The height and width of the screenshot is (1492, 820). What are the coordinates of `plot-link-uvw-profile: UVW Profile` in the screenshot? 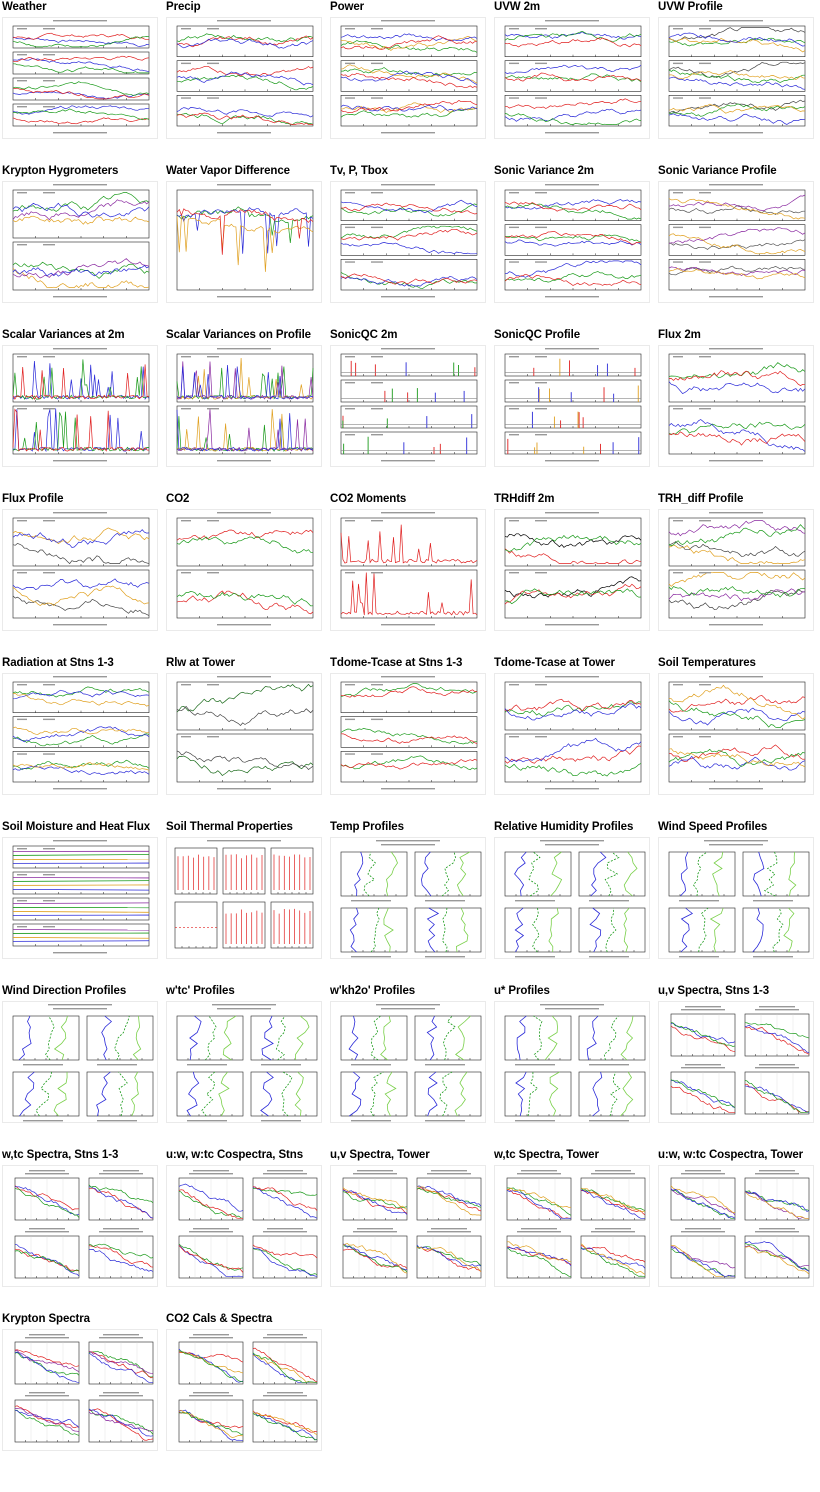 It's located at (738, 82).